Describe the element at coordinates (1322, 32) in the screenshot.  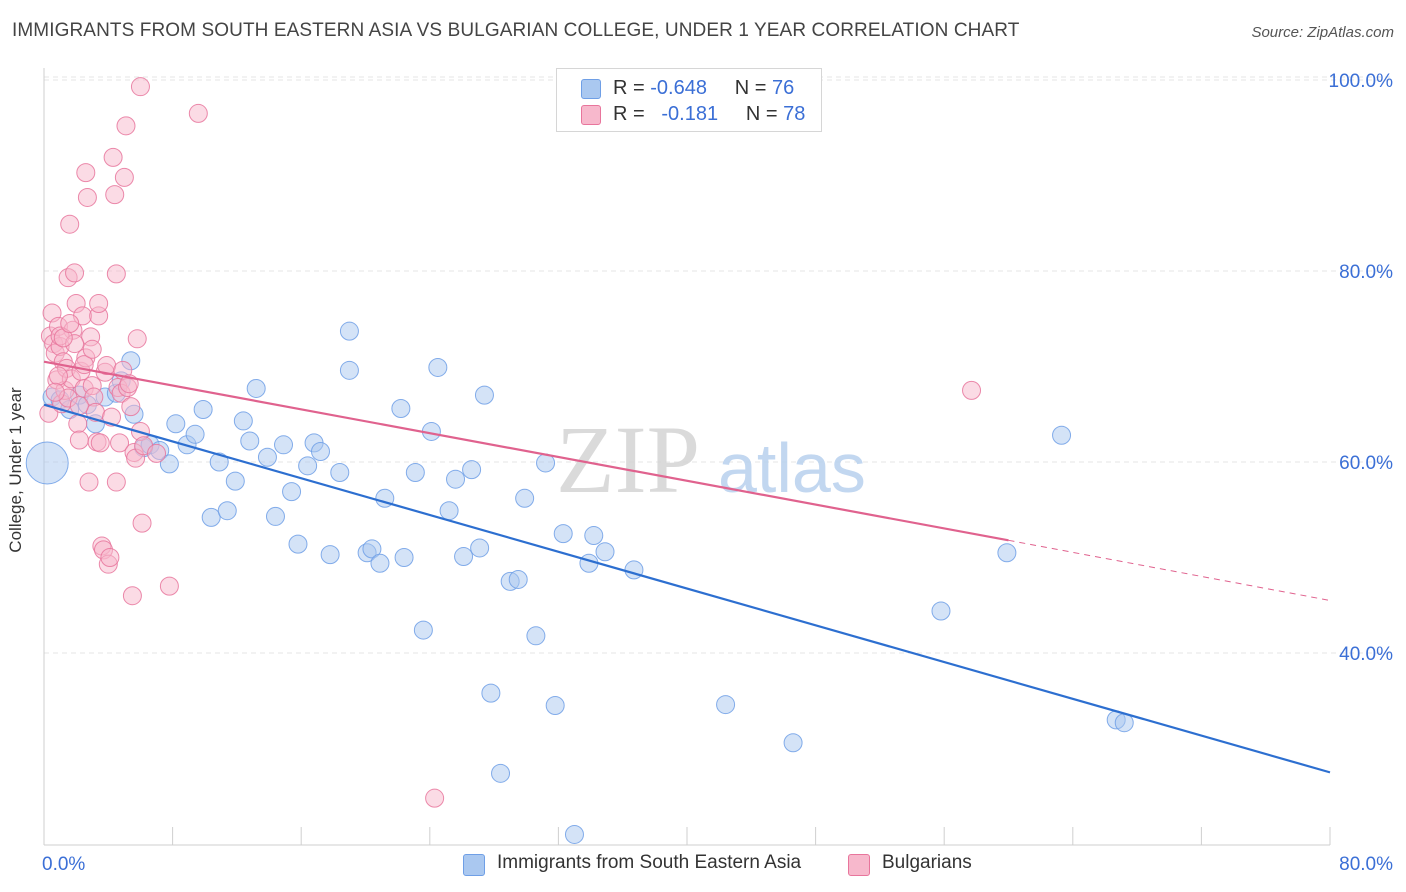
I see `chart-source: Source: ZipAtlas.com` at that location.